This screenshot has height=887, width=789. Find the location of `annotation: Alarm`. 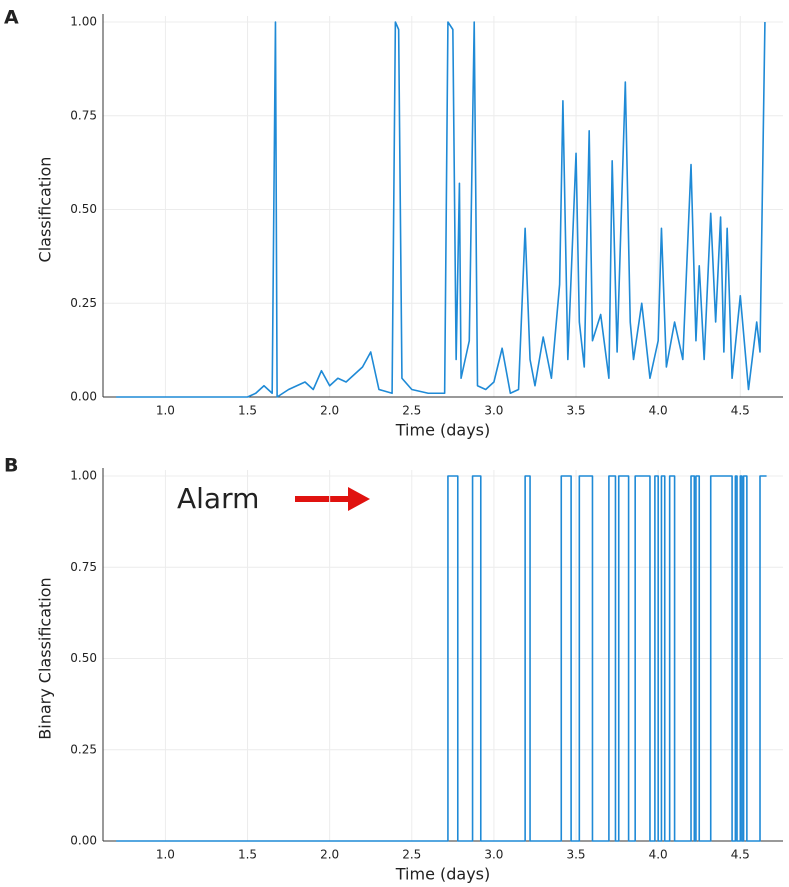

annotation: Alarm is located at coordinates (218, 498).